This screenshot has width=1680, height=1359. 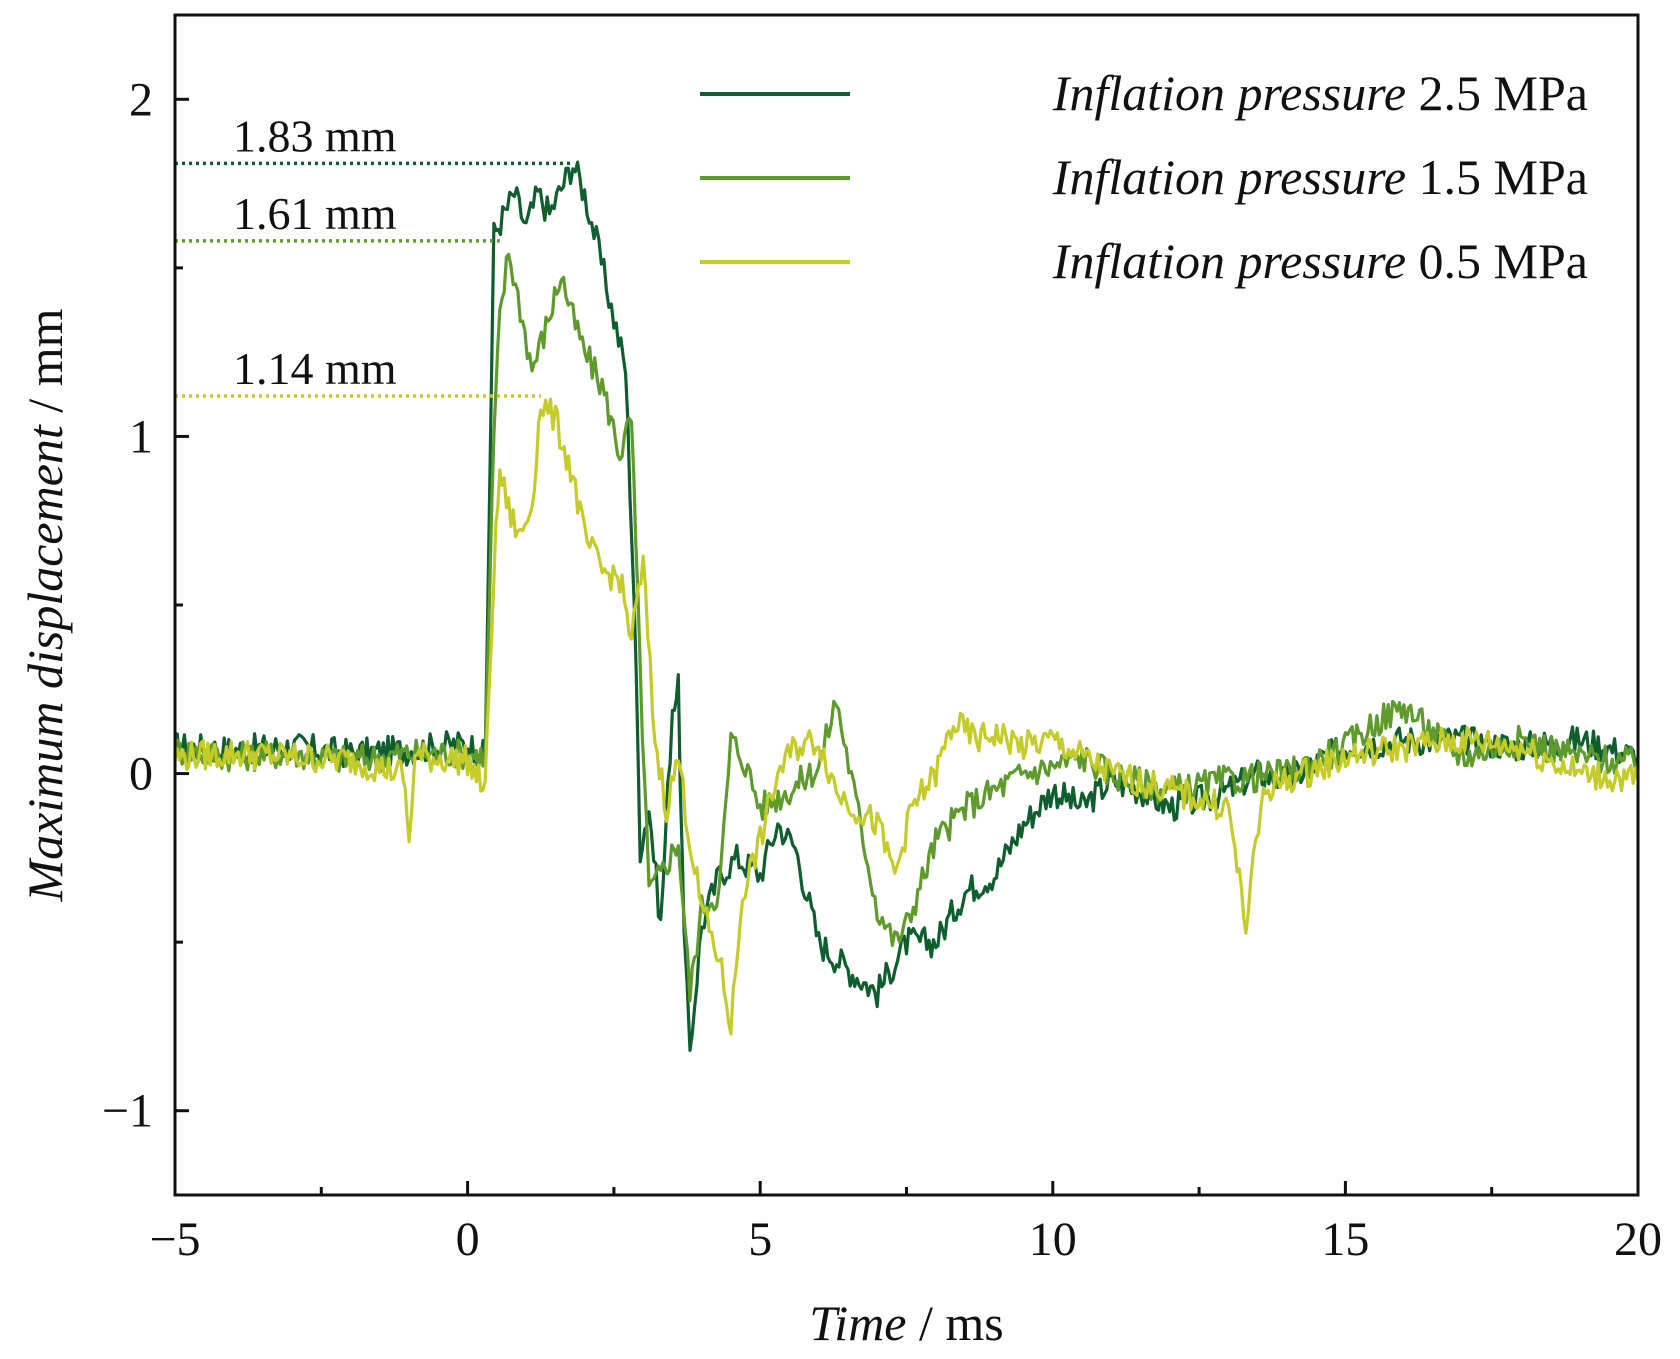 I want to click on legend-label-1: Inflation pressure 2.5 MPa, so click(x=1320, y=93).